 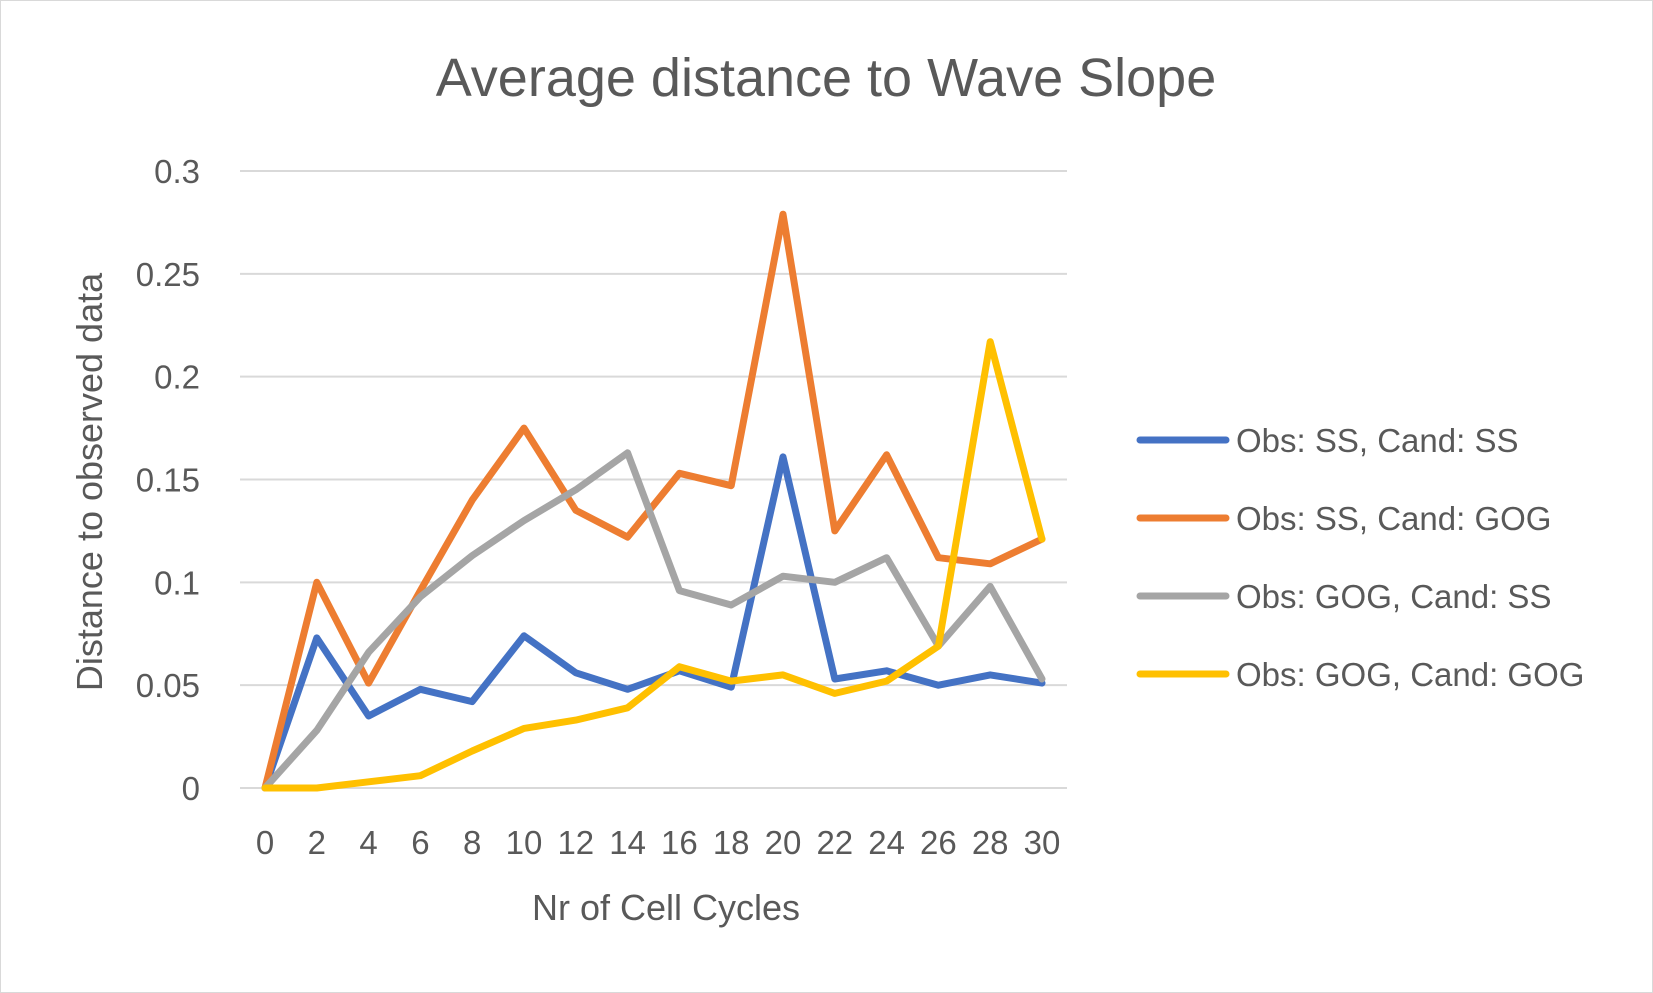 What do you see at coordinates (265, 842) in the screenshot?
I see `x-tick-label: 0` at bounding box center [265, 842].